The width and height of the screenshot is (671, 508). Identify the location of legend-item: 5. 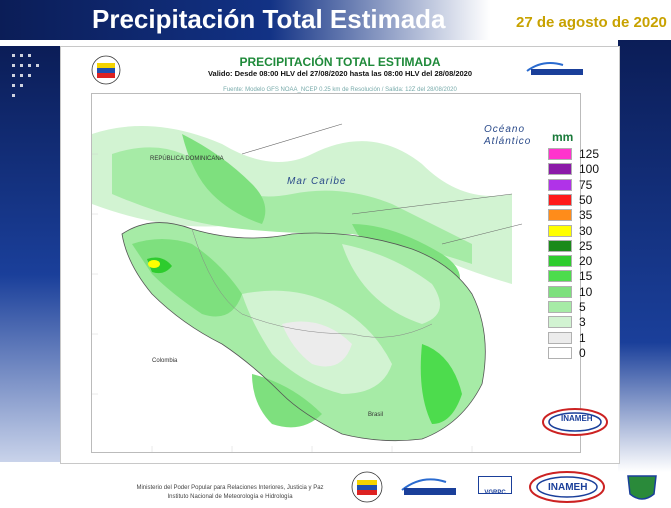
(581, 307).